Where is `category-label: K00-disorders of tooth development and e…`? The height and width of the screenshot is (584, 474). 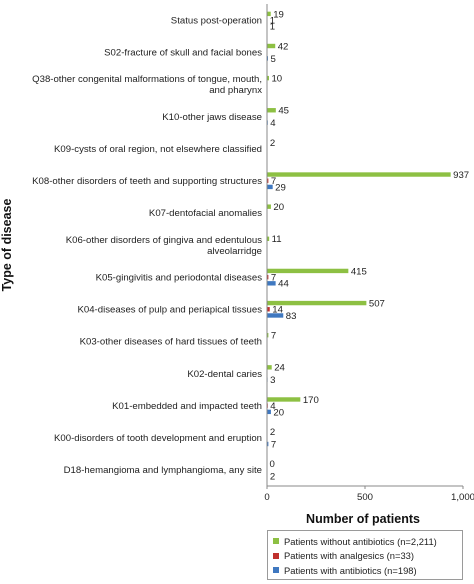 category-label: K00-disorders of tooth development and e… is located at coordinates (158, 438).